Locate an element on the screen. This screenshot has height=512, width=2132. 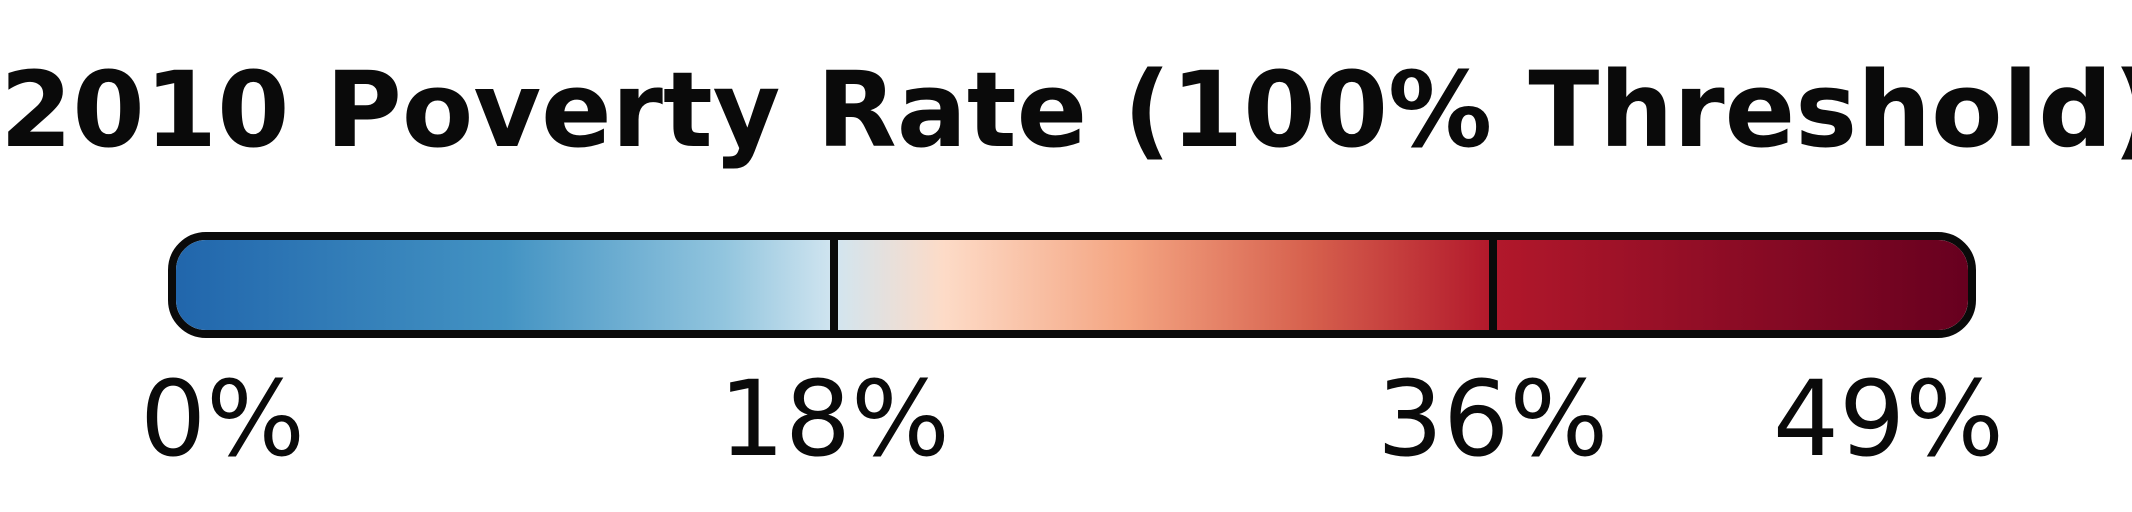
tick-label: 49% is located at coordinates (1888, 419).